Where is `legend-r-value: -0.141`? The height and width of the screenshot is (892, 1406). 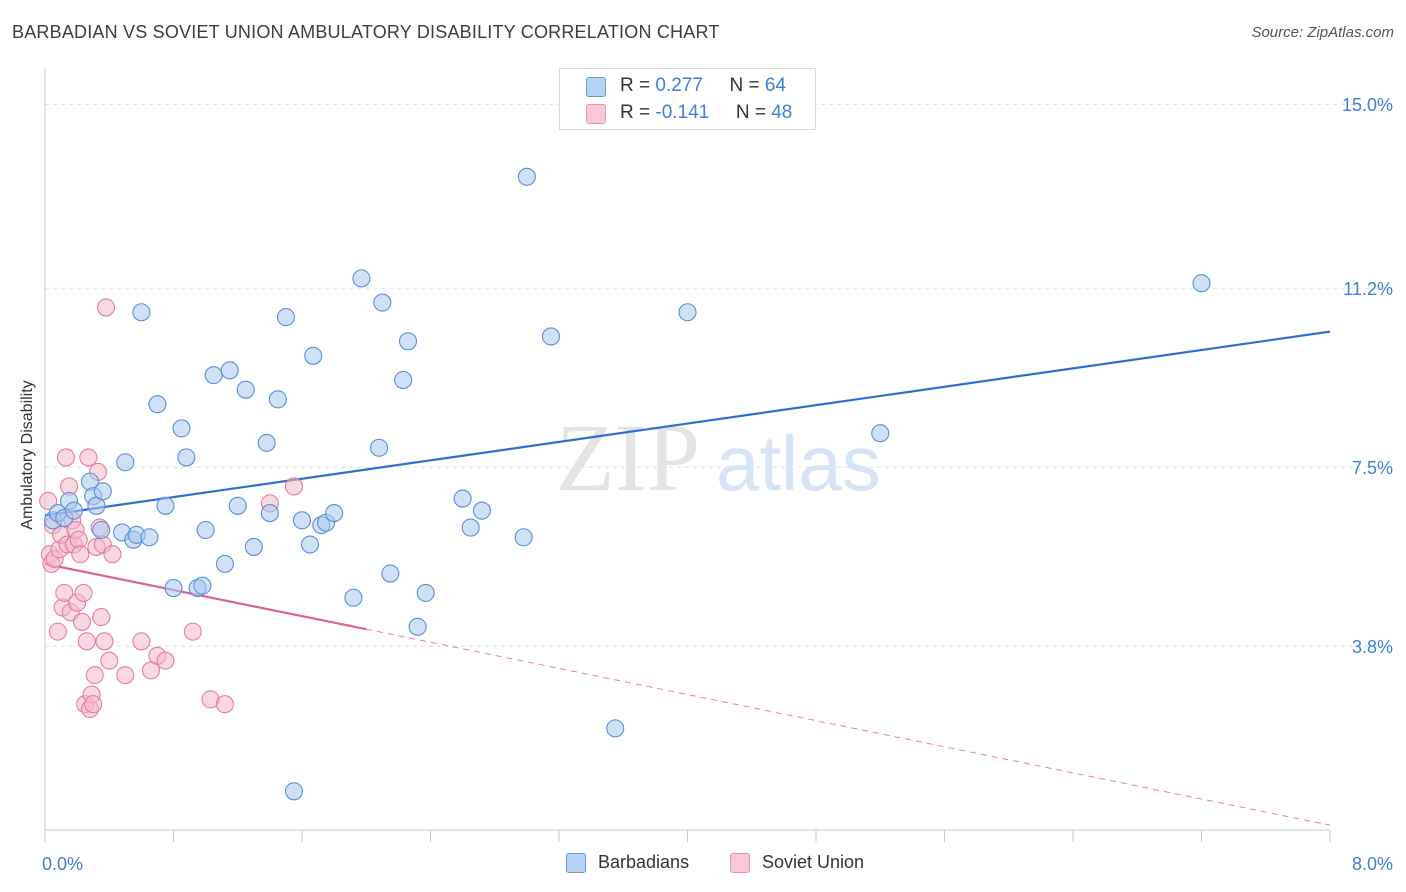 legend-r-value: -0.141 is located at coordinates (682, 112).